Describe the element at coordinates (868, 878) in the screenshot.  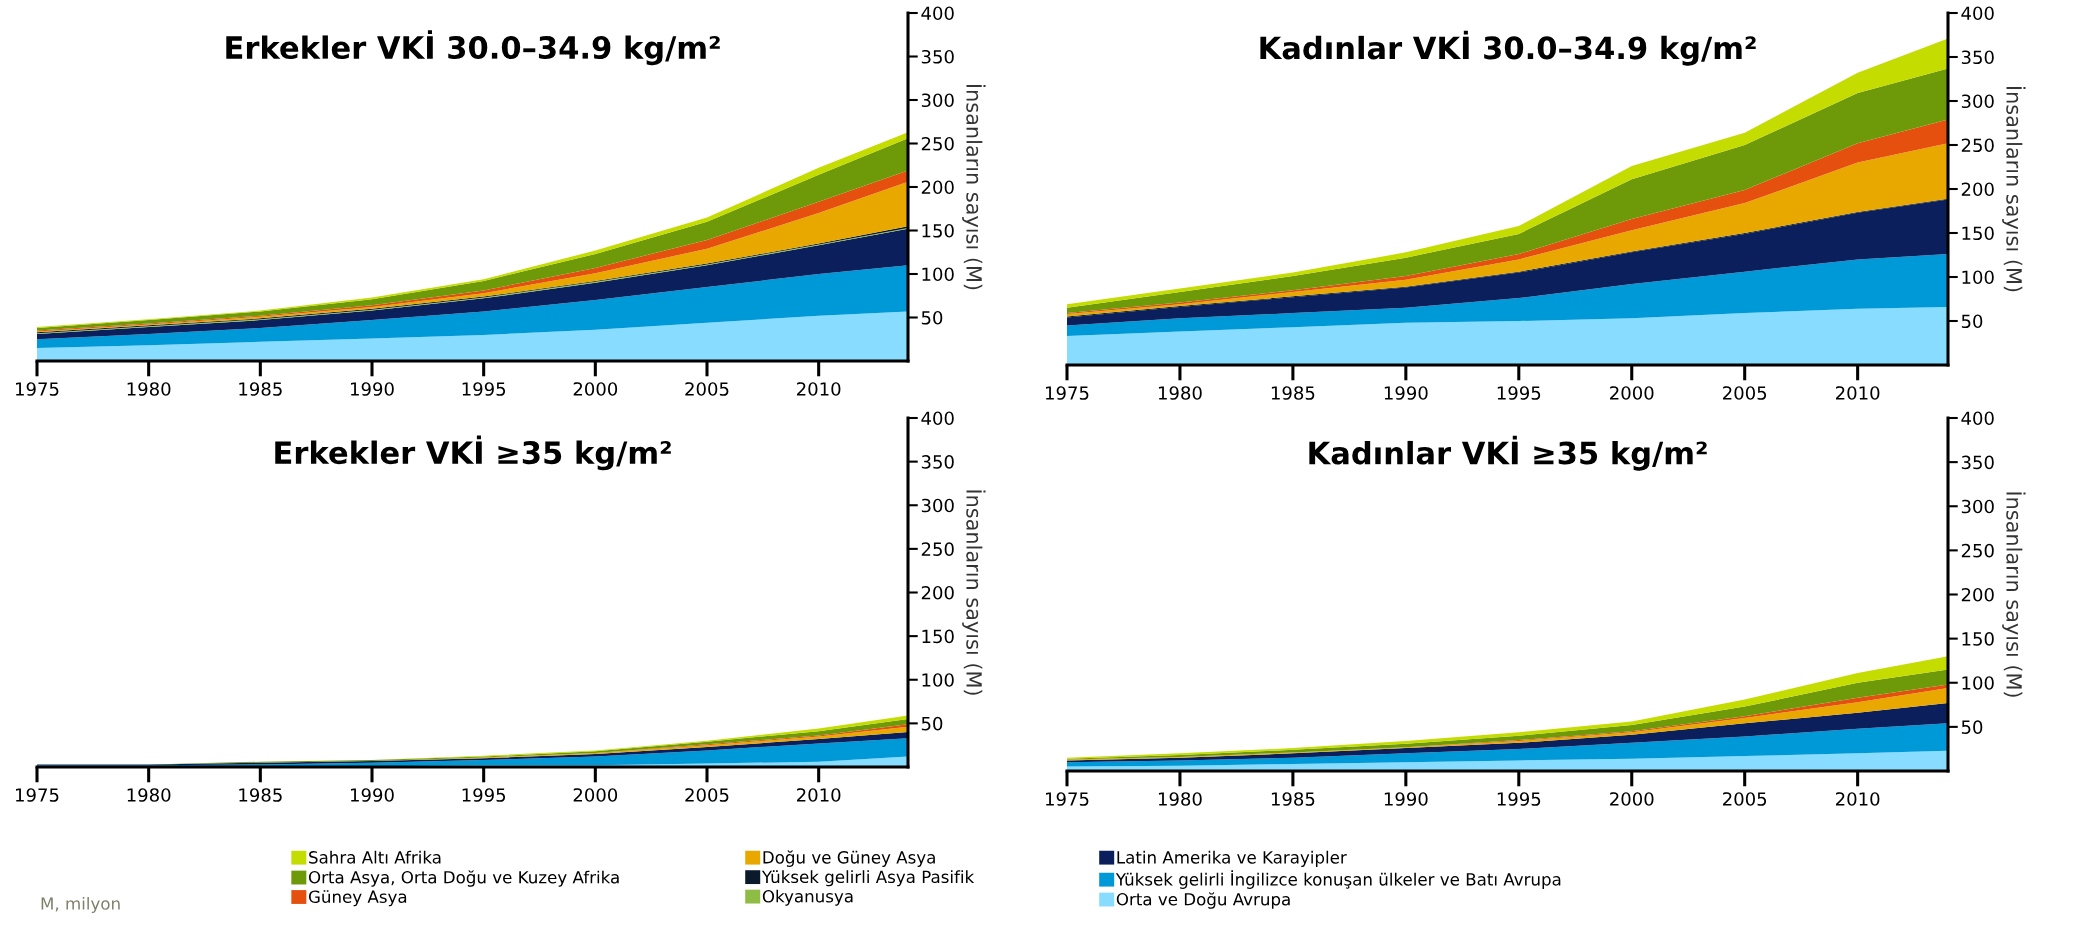
I see `legend-label: Yüksek gelirli Asya Pasifik` at that location.